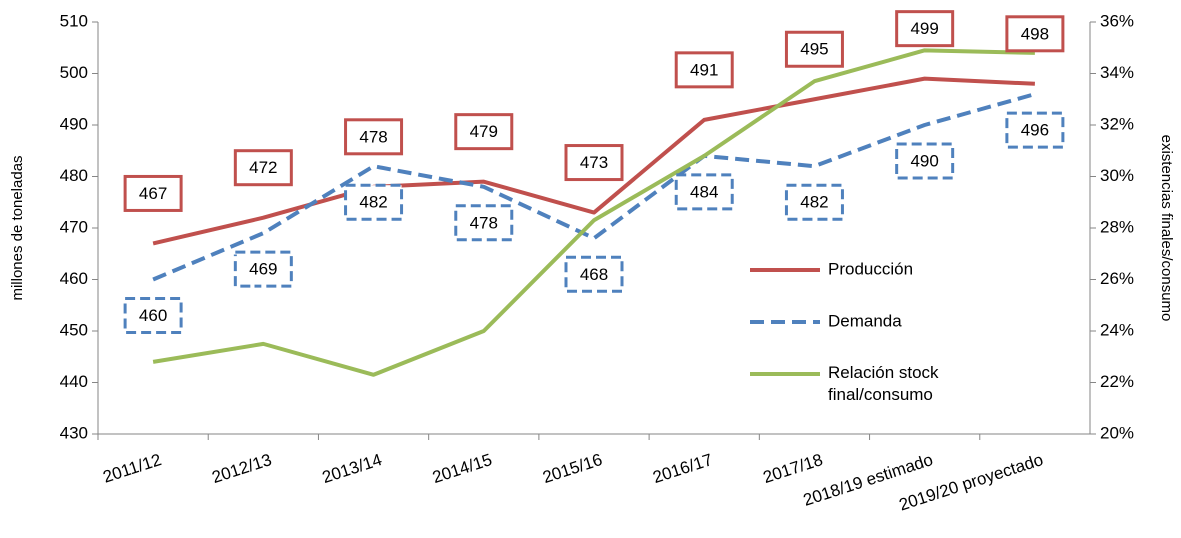  Describe the element at coordinates (132, 468) in the screenshot. I see `x-tick-label: 2011/12` at that location.